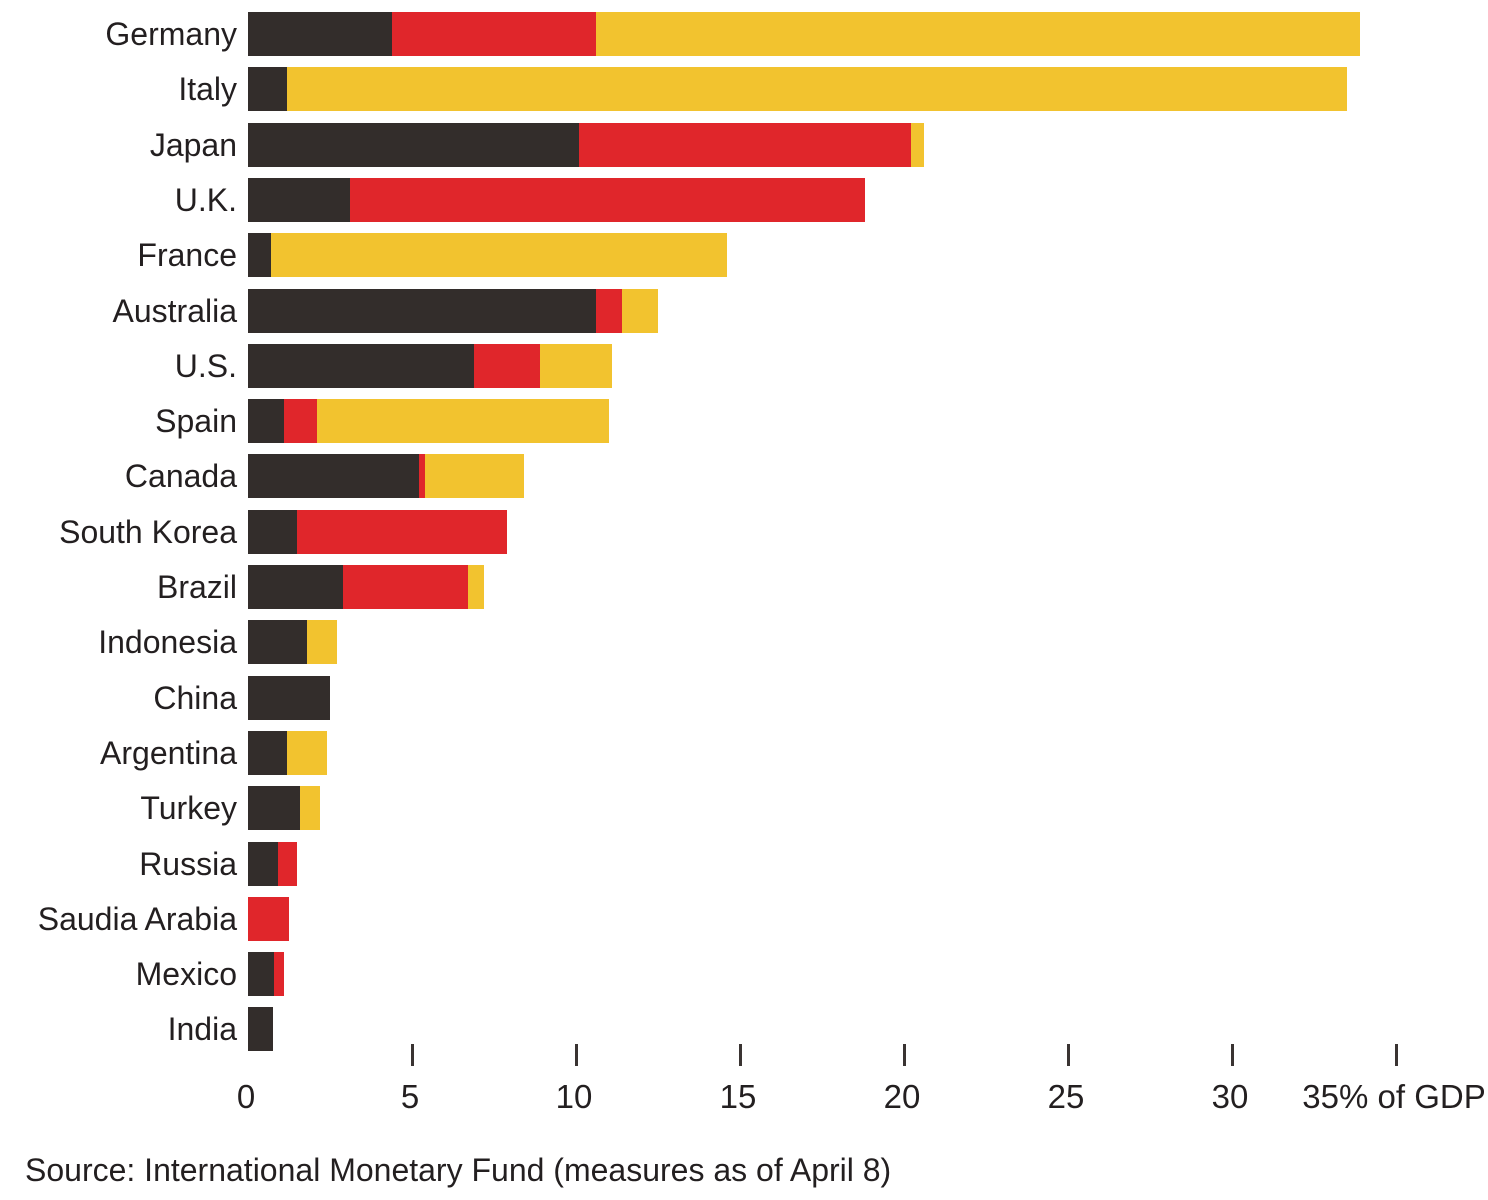 This screenshot has width=1488, height=1200. Describe the element at coordinates (195, 697) in the screenshot. I see `category-label: China` at that location.